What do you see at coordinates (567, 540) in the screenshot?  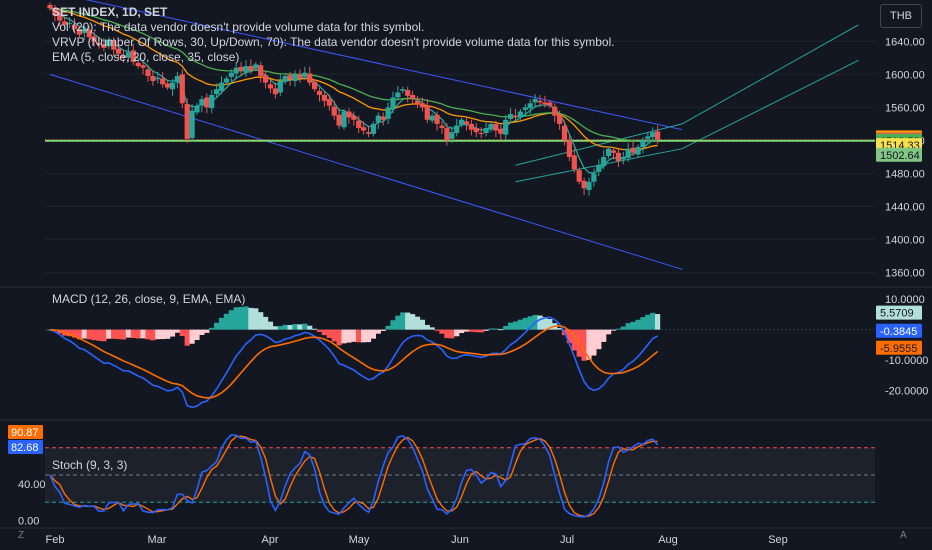 I see `time-axis-label: Jul` at bounding box center [567, 540].